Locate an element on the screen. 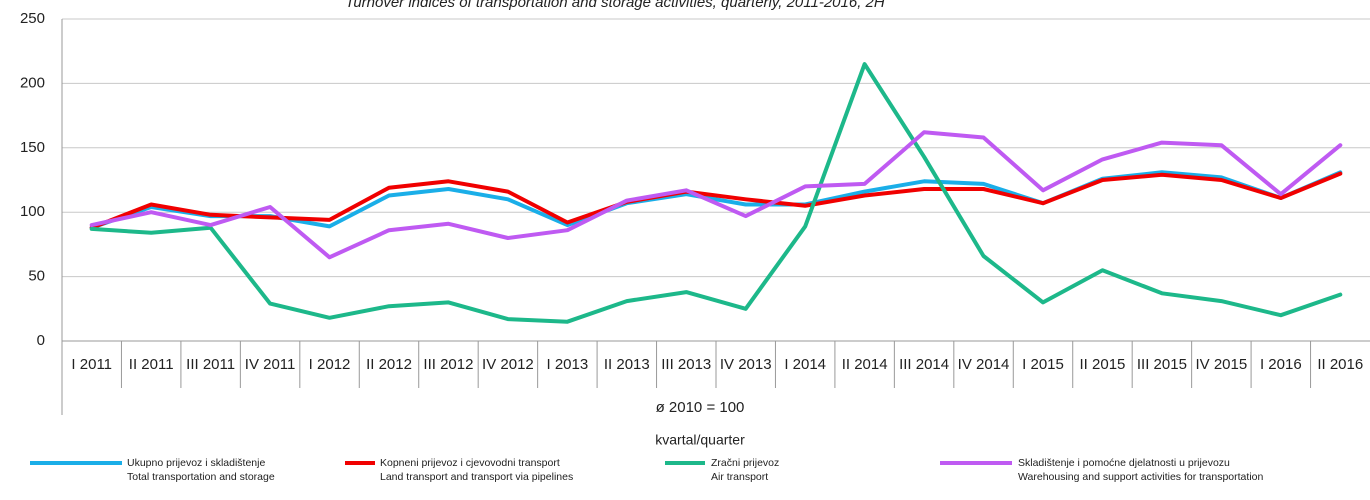 The height and width of the screenshot is (500, 1370). y-tick-label: 150 is located at coordinates (32, 147).